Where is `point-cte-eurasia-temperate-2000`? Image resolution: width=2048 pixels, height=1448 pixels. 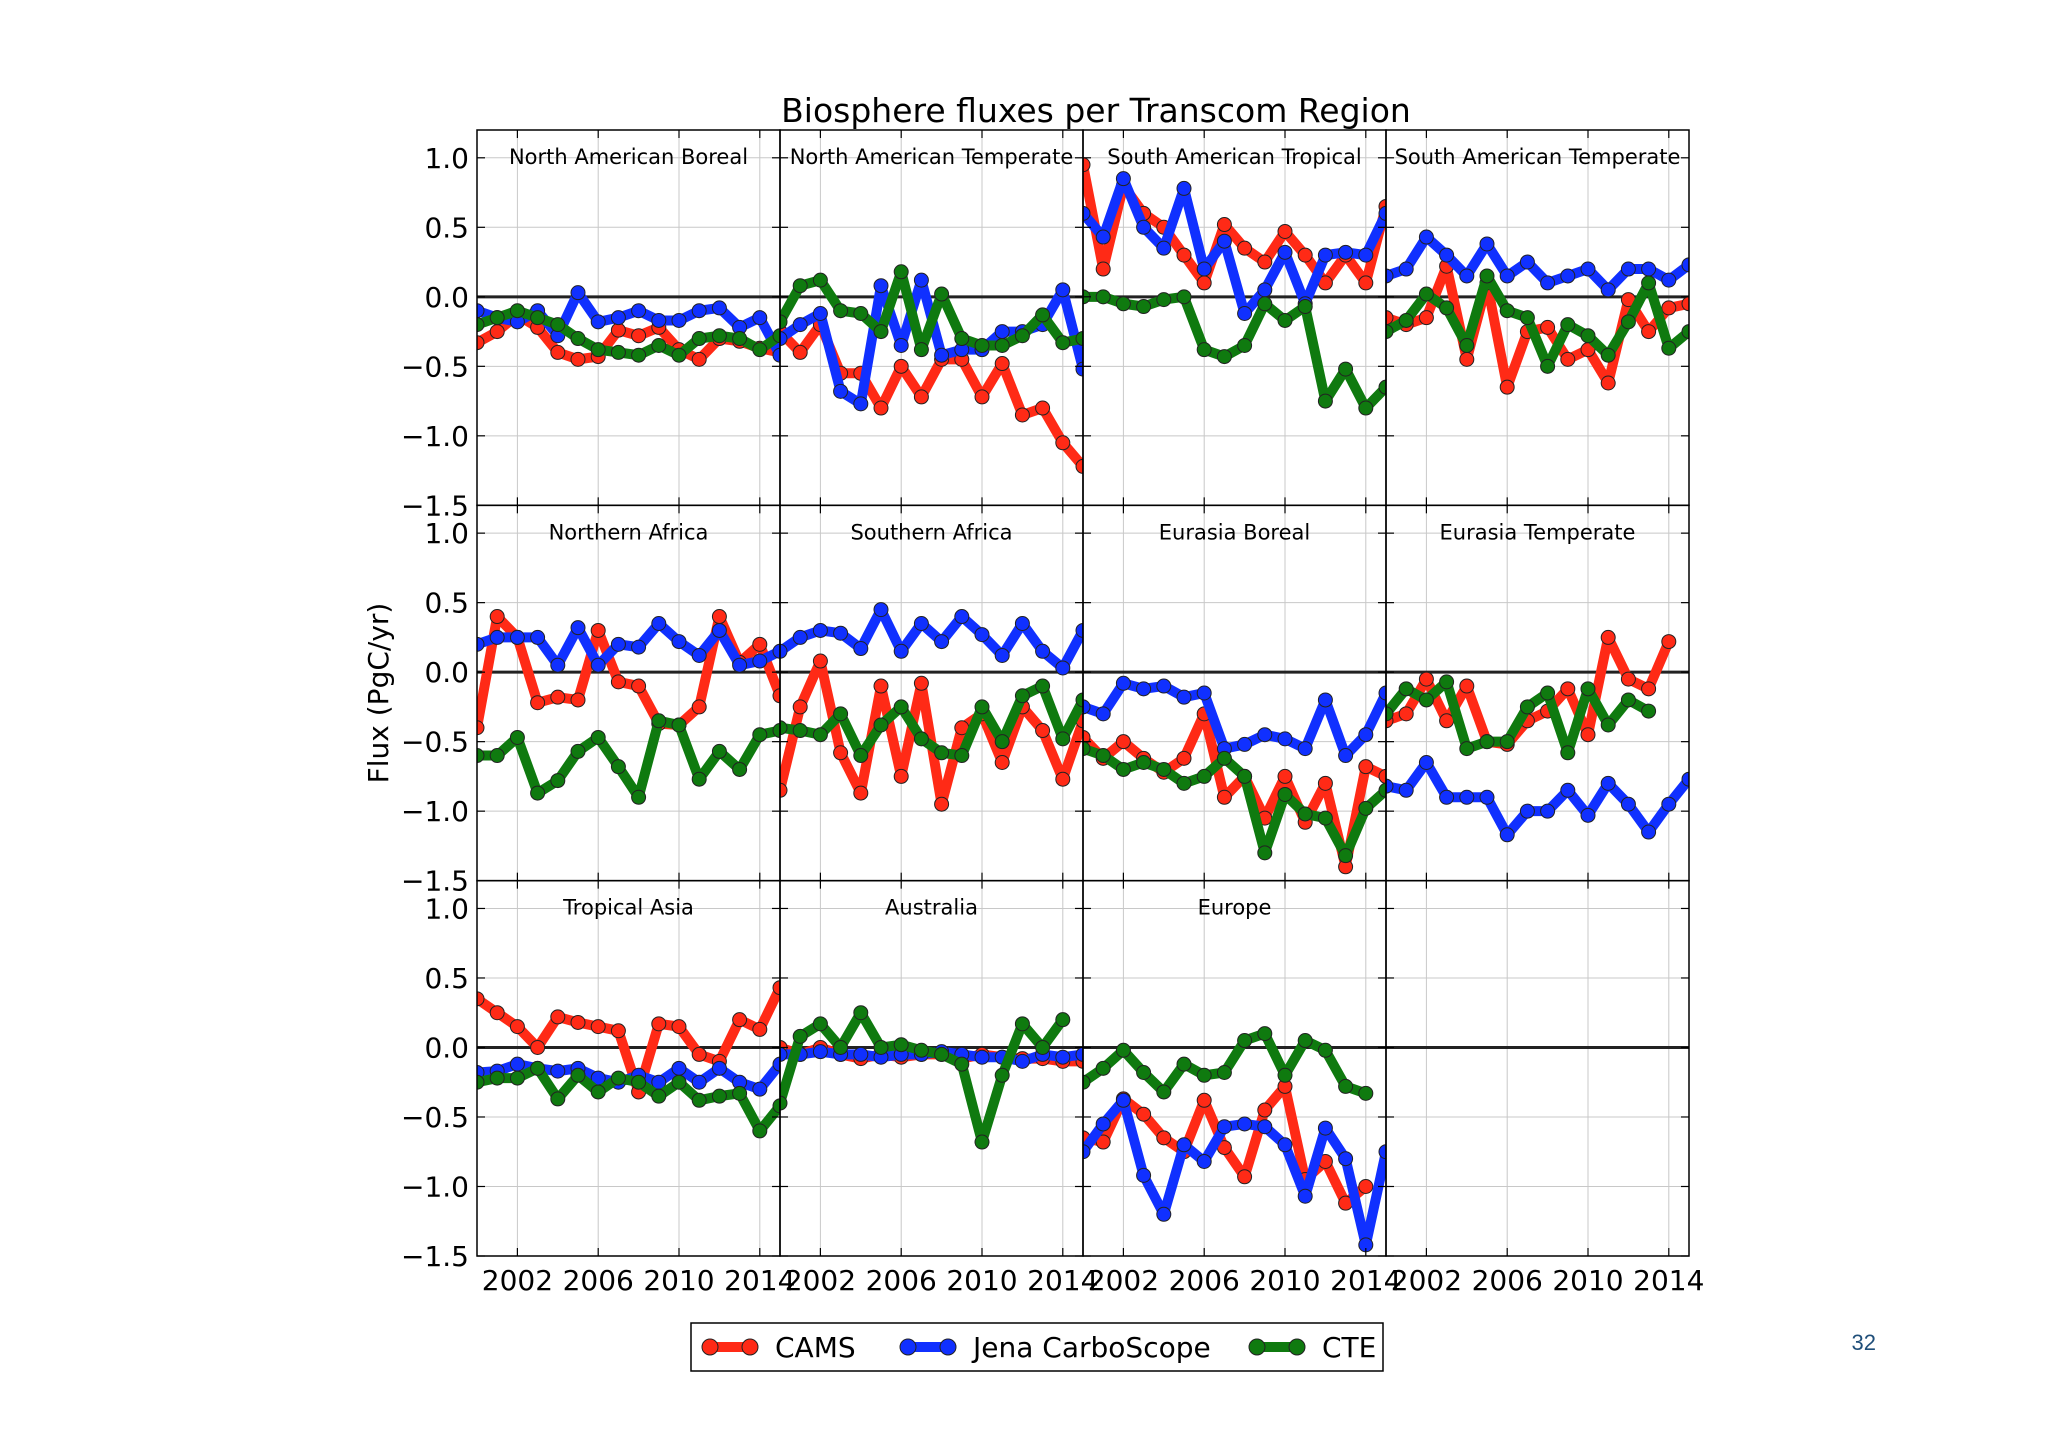
point-cte-eurasia-temperate-2000 is located at coordinates (1390, 714).